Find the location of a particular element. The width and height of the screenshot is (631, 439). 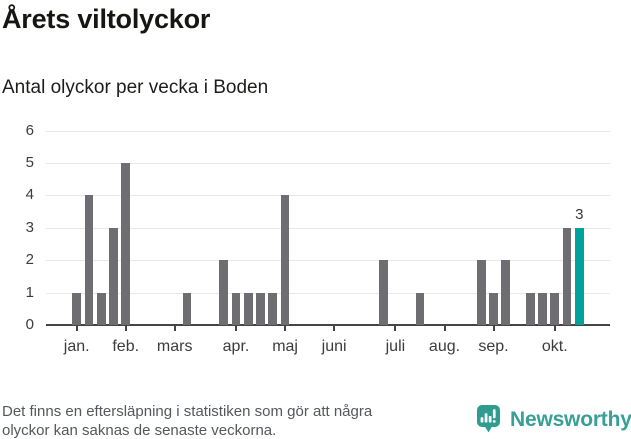

y-tick-label-4: 4 is located at coordinates (29, 194).